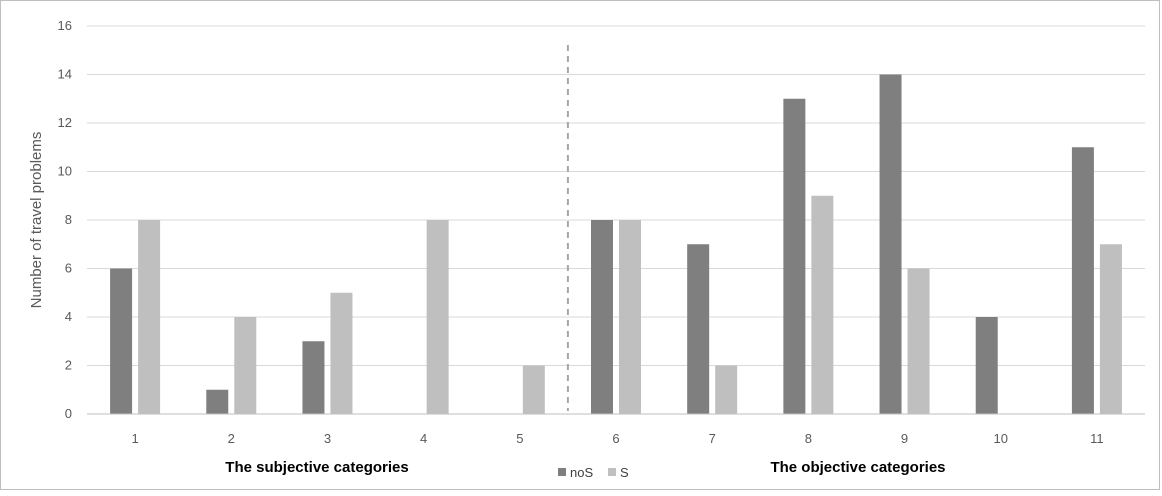  What do you see at coordinates (68, 365) in the screenshot?
I see `y-tick-label: 2` at bounding box center [68, 365].